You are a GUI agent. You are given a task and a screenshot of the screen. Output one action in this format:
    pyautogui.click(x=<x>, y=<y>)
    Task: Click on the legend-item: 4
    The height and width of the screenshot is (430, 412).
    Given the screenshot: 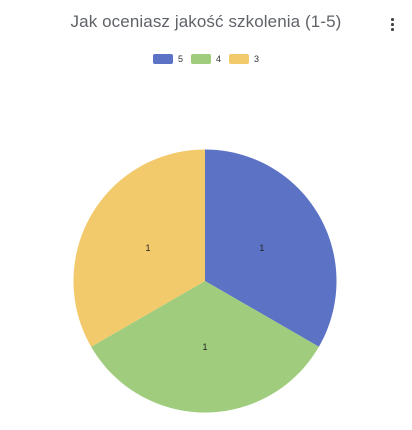 What is the action you would take?
    pyautogui.click(x=205, y=59)
    